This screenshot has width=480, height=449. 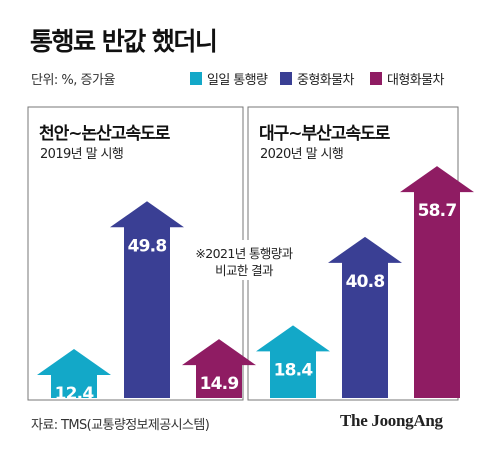 What do you see at coordinates (219, 384) in the screenshot?
I see `data-label-cheonan-large-truck: 14.9` at bounding box center [219, 384].